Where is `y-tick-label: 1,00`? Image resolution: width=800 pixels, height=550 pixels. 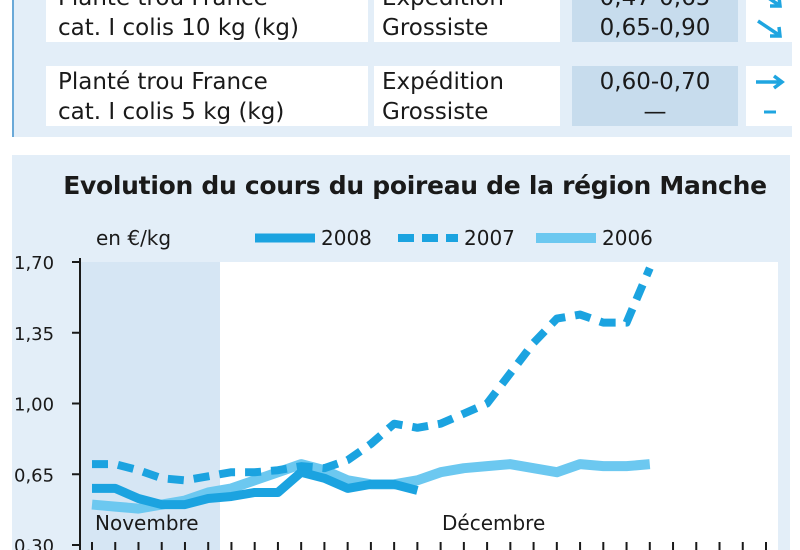 y-tick-label: 1,00 is located at coordinates (34, 405).